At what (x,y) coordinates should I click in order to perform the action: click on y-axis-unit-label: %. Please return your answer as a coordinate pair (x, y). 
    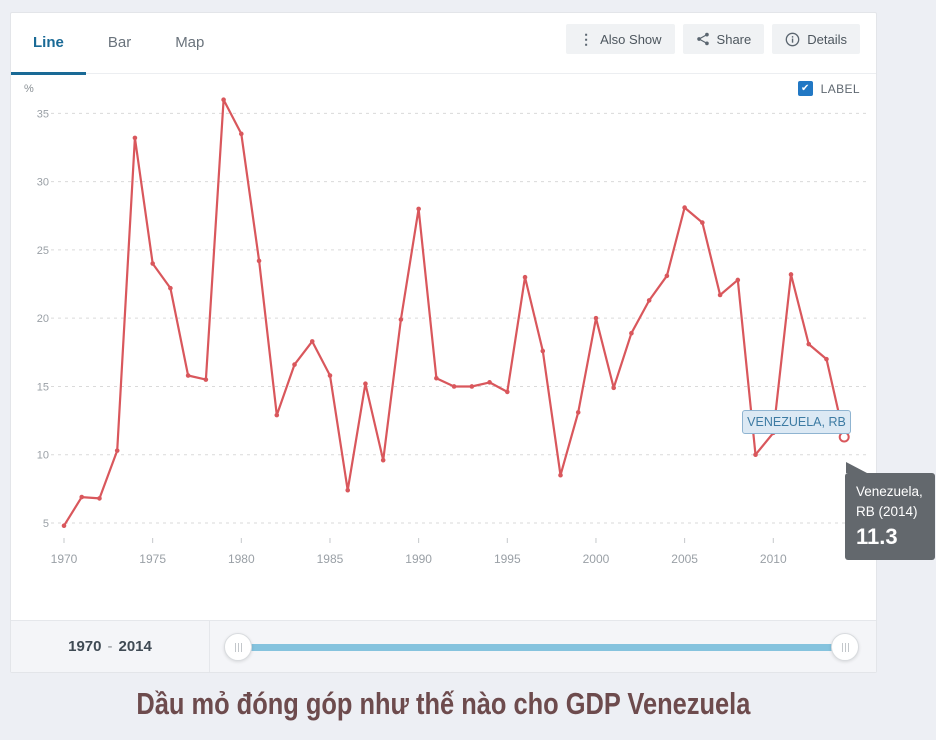
    Looking at the image, I should click on (29, 89).